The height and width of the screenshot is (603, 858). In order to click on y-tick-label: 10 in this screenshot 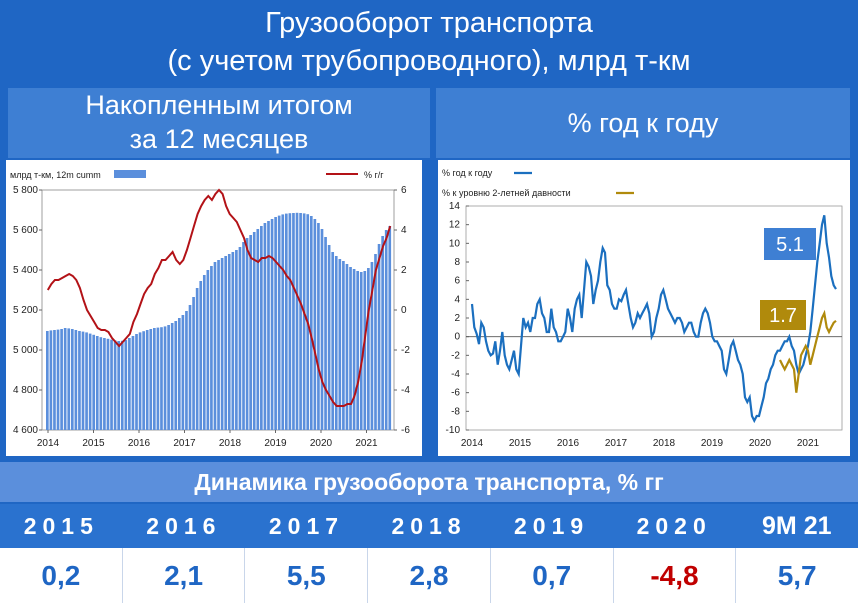, I will do `click(455, 243)`.